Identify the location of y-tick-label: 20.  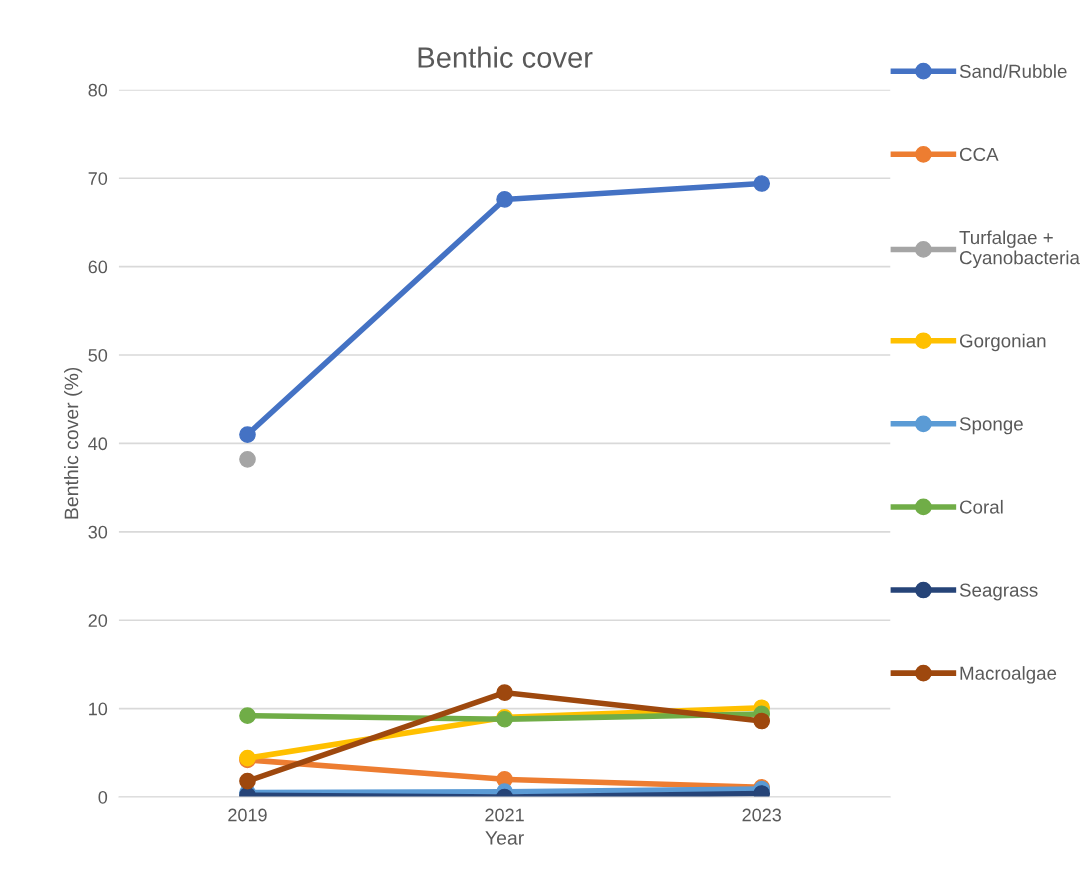
(98, 620).